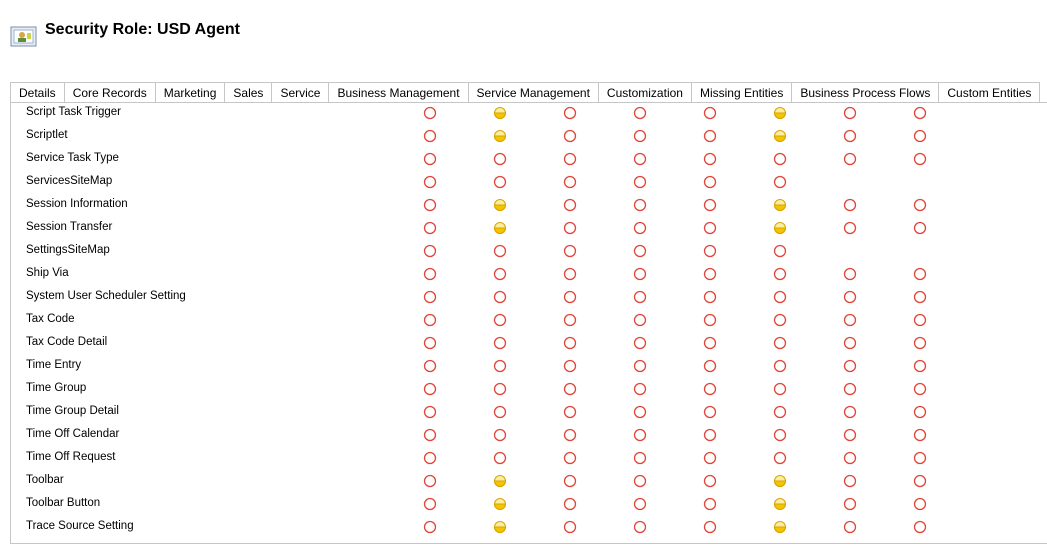 The image size is (1047, 546). I want to click on tab: Business Process Flows, so click(865, 92).